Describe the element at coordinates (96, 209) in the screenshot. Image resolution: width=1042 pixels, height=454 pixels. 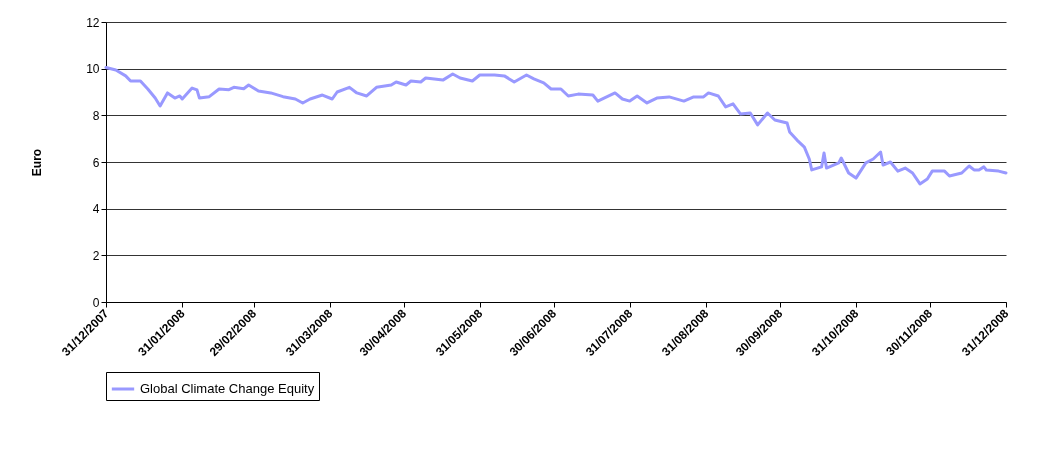
I see `y-tick-label: 4` at that location.